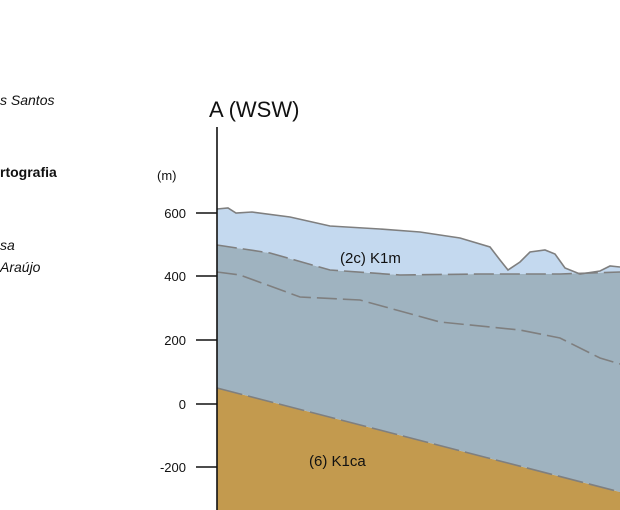  Describe the element at coordinates (206, 340) in the screenshot. I see `y-axis-ticks` at that location.